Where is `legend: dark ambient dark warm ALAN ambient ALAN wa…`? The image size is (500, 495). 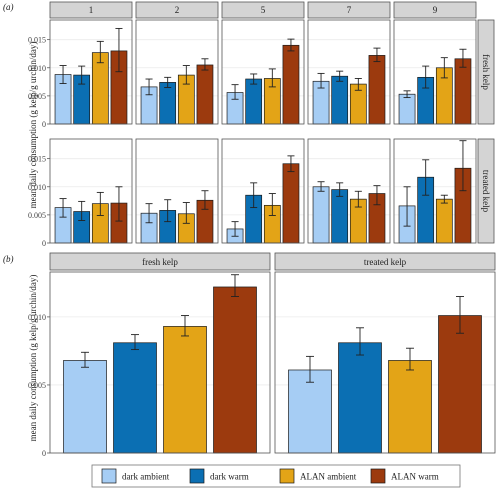 legend: dark ambient dark warm ALAN ambient ALAN wa… is located at coordinates (276, 476).